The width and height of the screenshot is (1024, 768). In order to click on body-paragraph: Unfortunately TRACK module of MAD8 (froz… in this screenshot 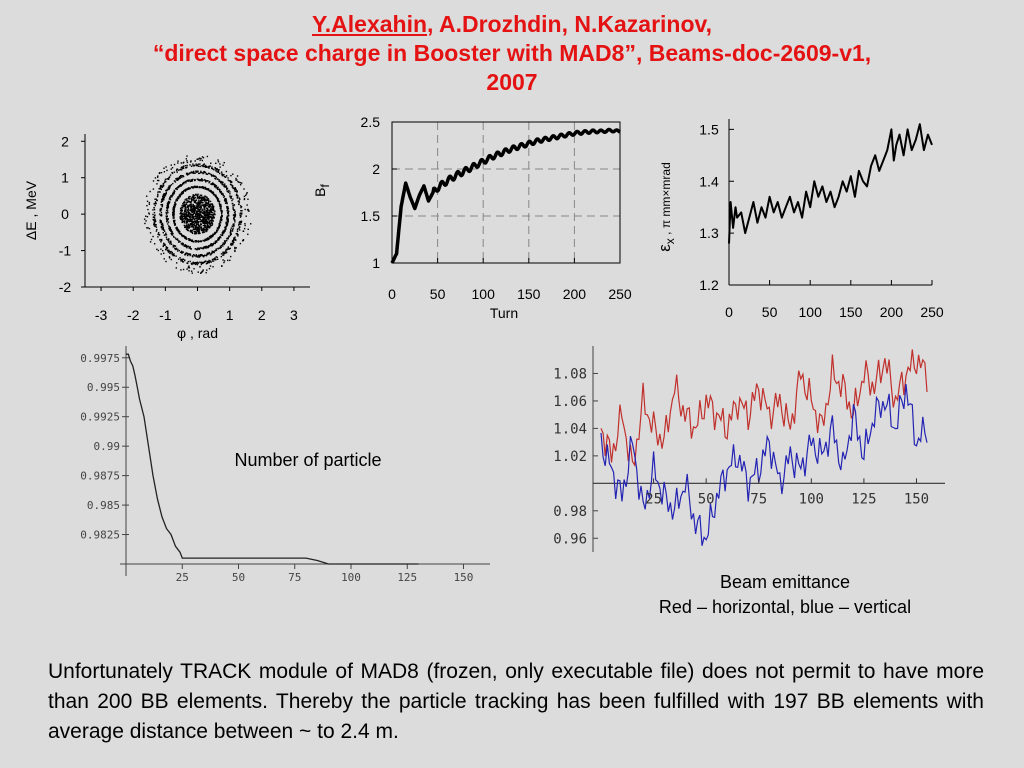, I will do `click(516, 701)`.